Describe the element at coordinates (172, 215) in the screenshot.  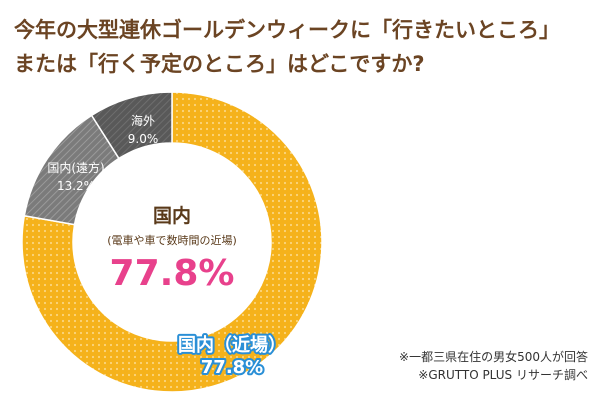
I see `center-title: 国内` at that location.